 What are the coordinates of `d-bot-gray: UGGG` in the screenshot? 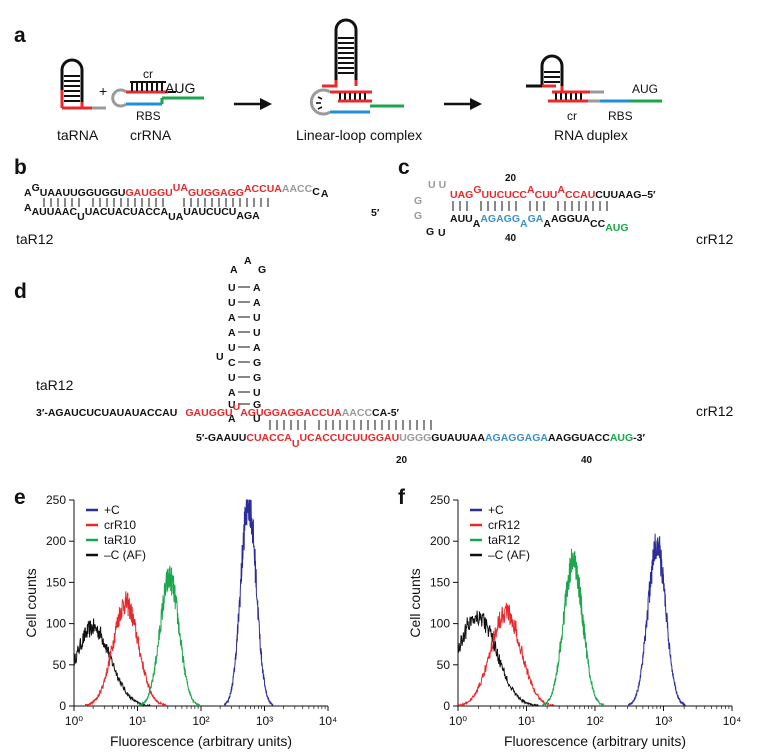 It's located at (415, 438).